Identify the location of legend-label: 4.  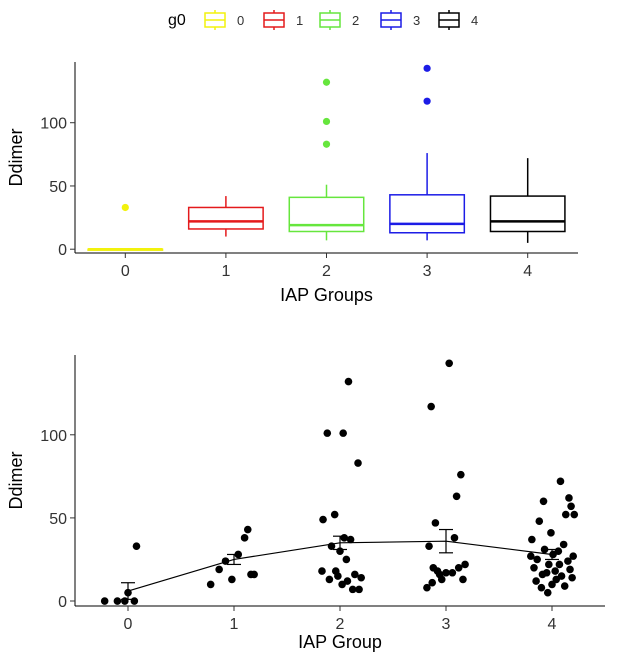
(474, 20).